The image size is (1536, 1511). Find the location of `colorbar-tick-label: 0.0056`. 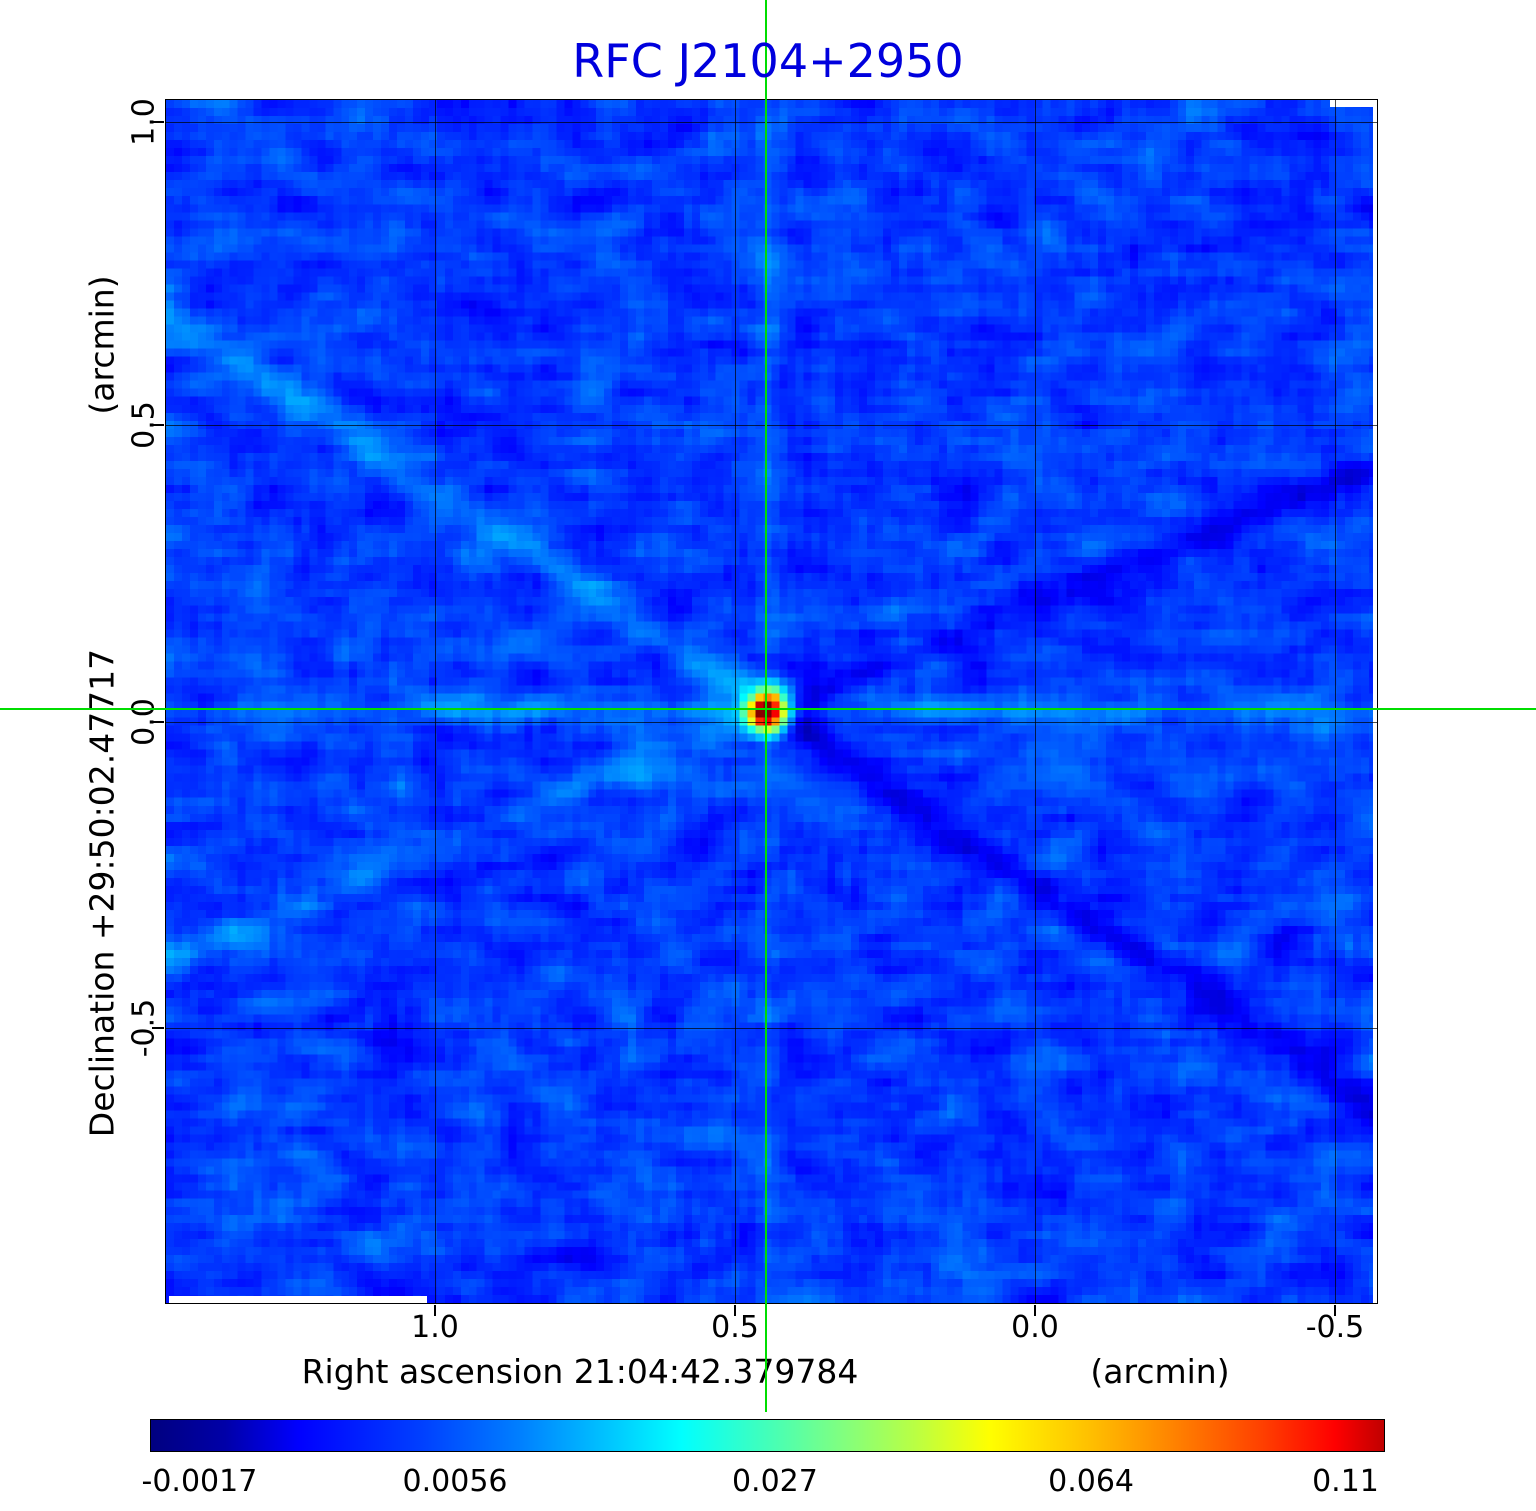

colorbar-tick-label: 0.0056 is located at coordinates (455, 1481).